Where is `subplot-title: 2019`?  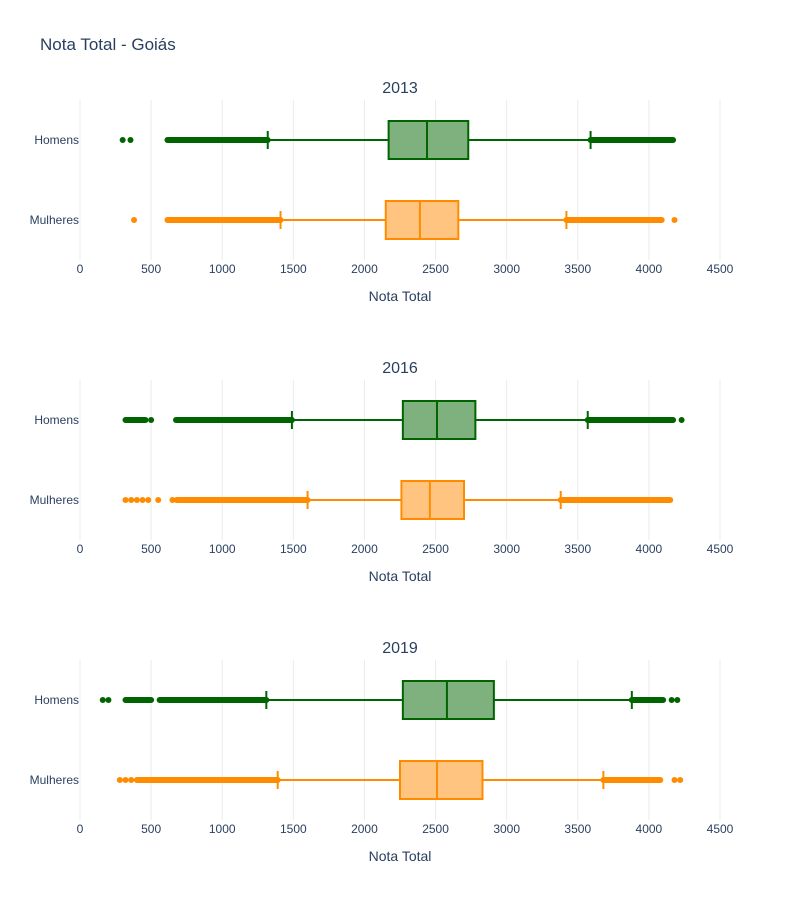
subplot-title: 2019 is located at coordinates (400, 648).